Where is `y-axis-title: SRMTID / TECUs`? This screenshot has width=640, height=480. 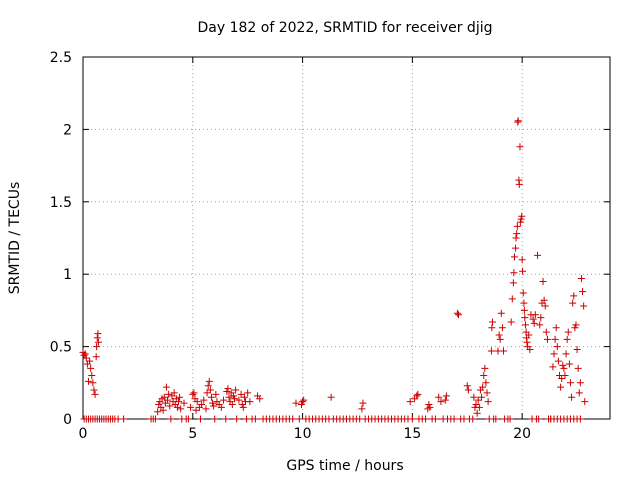
y-axis-title: SRMTID / TECUs is located at coordinates (15, 238).